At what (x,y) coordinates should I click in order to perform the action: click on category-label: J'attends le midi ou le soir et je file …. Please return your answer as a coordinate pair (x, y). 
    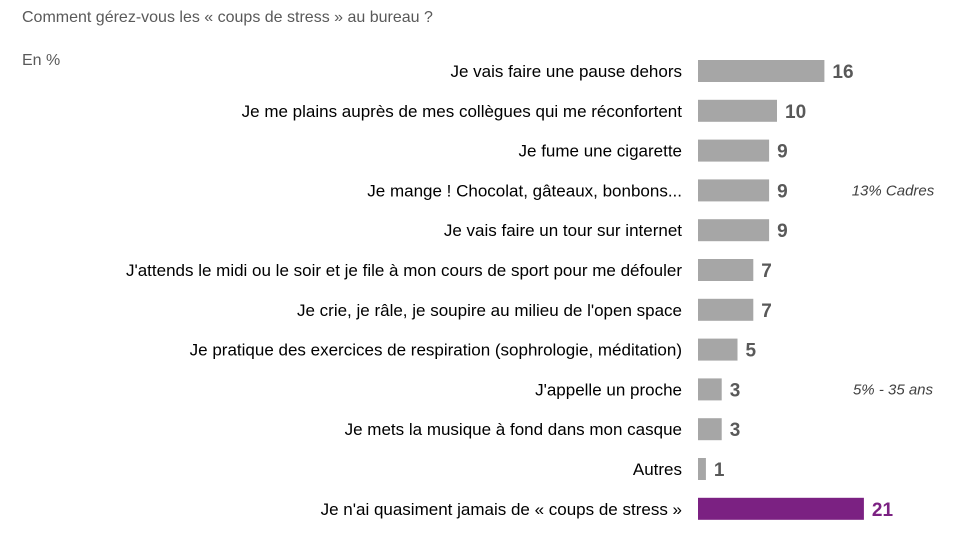
    Looking at the image, I should click on (404, 270).